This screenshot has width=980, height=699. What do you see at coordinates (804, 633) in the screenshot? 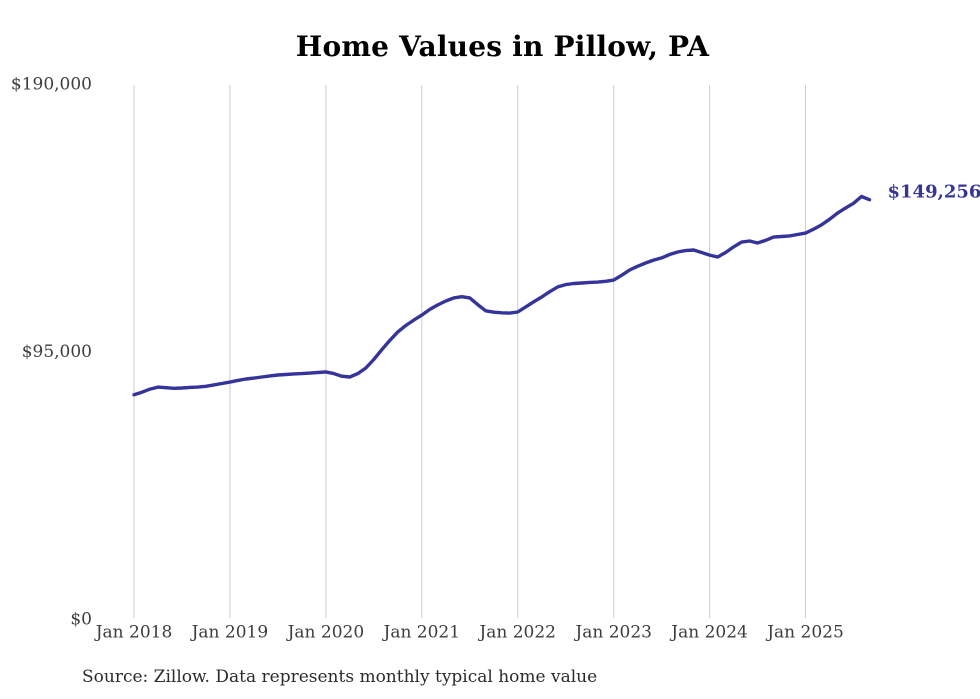
I see `x-tick-label: Jan 2025` at bounding box center [804, 633].